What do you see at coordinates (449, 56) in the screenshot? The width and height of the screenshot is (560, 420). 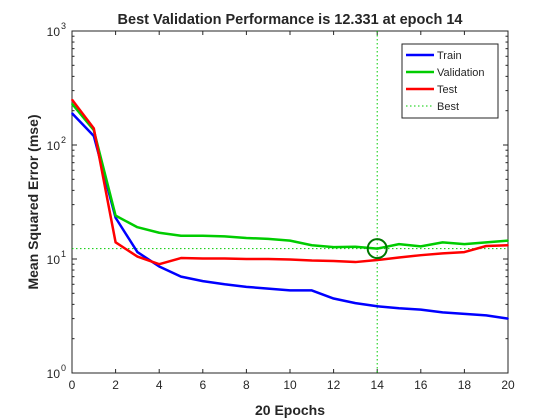 I see `legend-label-train: Train` at bounding box center [449, 56].